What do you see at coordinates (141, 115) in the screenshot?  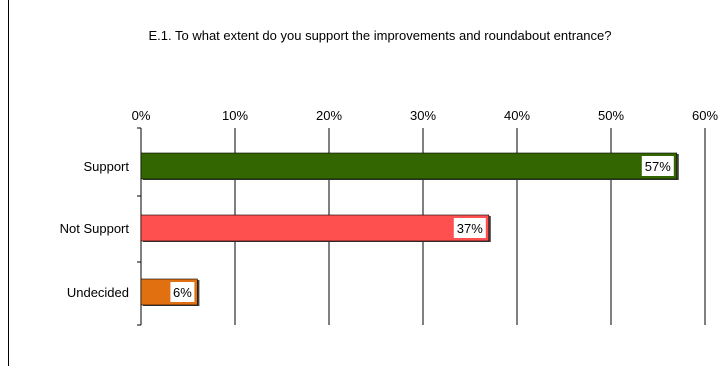 I see `x-tick-label: 0%` at bounding box center [141, 115].